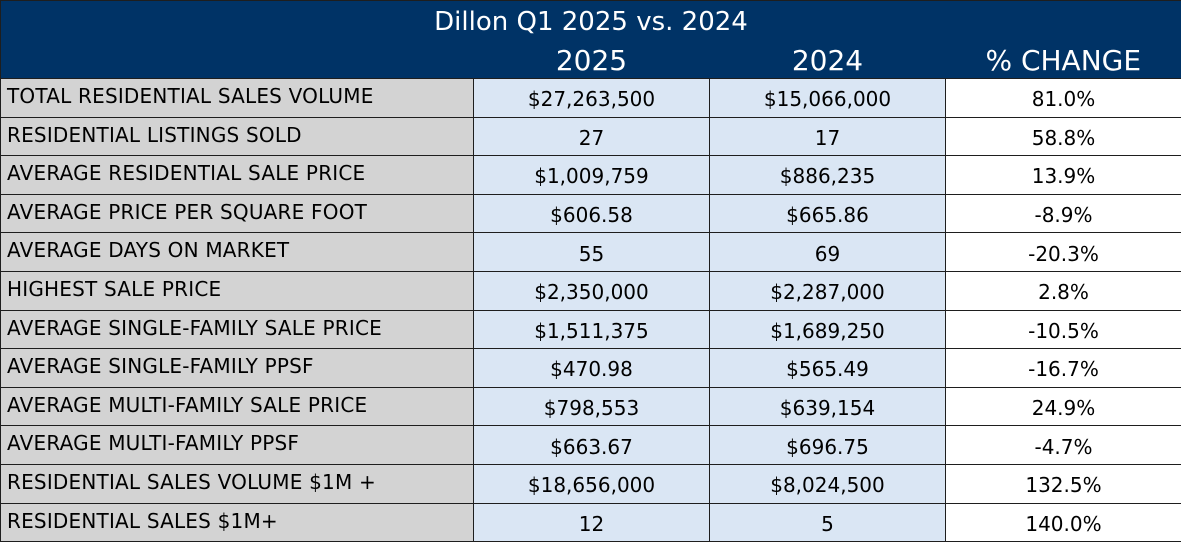 This screenshot has width=1181, height=542. Describe the element at coordinates (237, 329) in the screenshot. I see `metric-label-cell: AVERAGE SINGLE-FAMILY SALE PRICE` at that location.